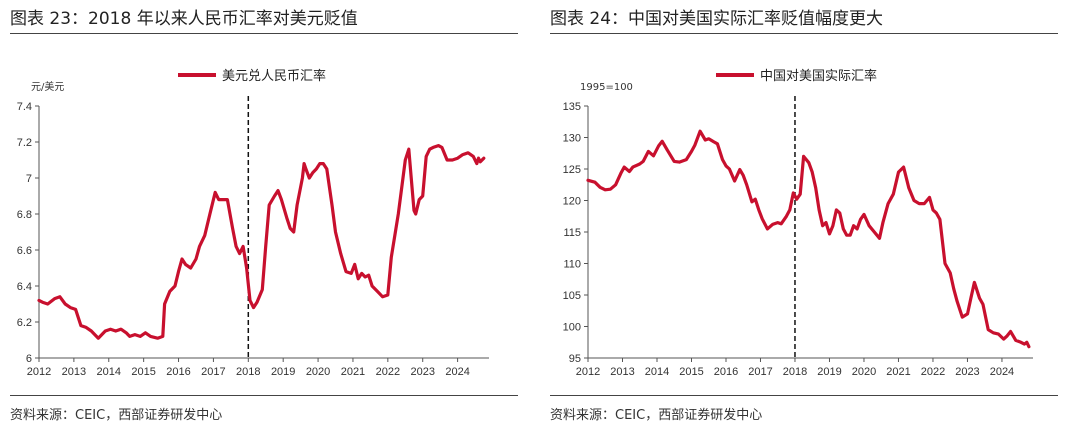 Image resolution: width=1080 pixels, height=427 pixels. I want to click on y-tick-label: 7, so click(29, 179).